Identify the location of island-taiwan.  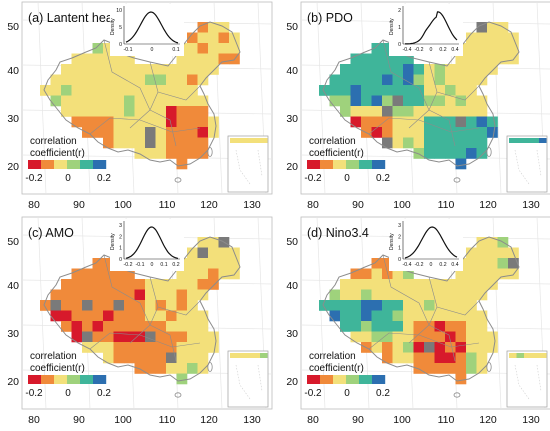
(489, 152).